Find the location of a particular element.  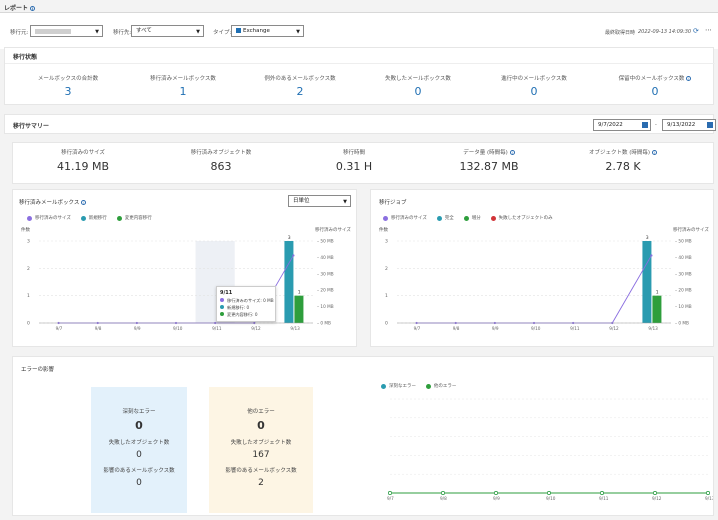

migration-summary-title: 移行サマリー is located at coordinates (31, 126).